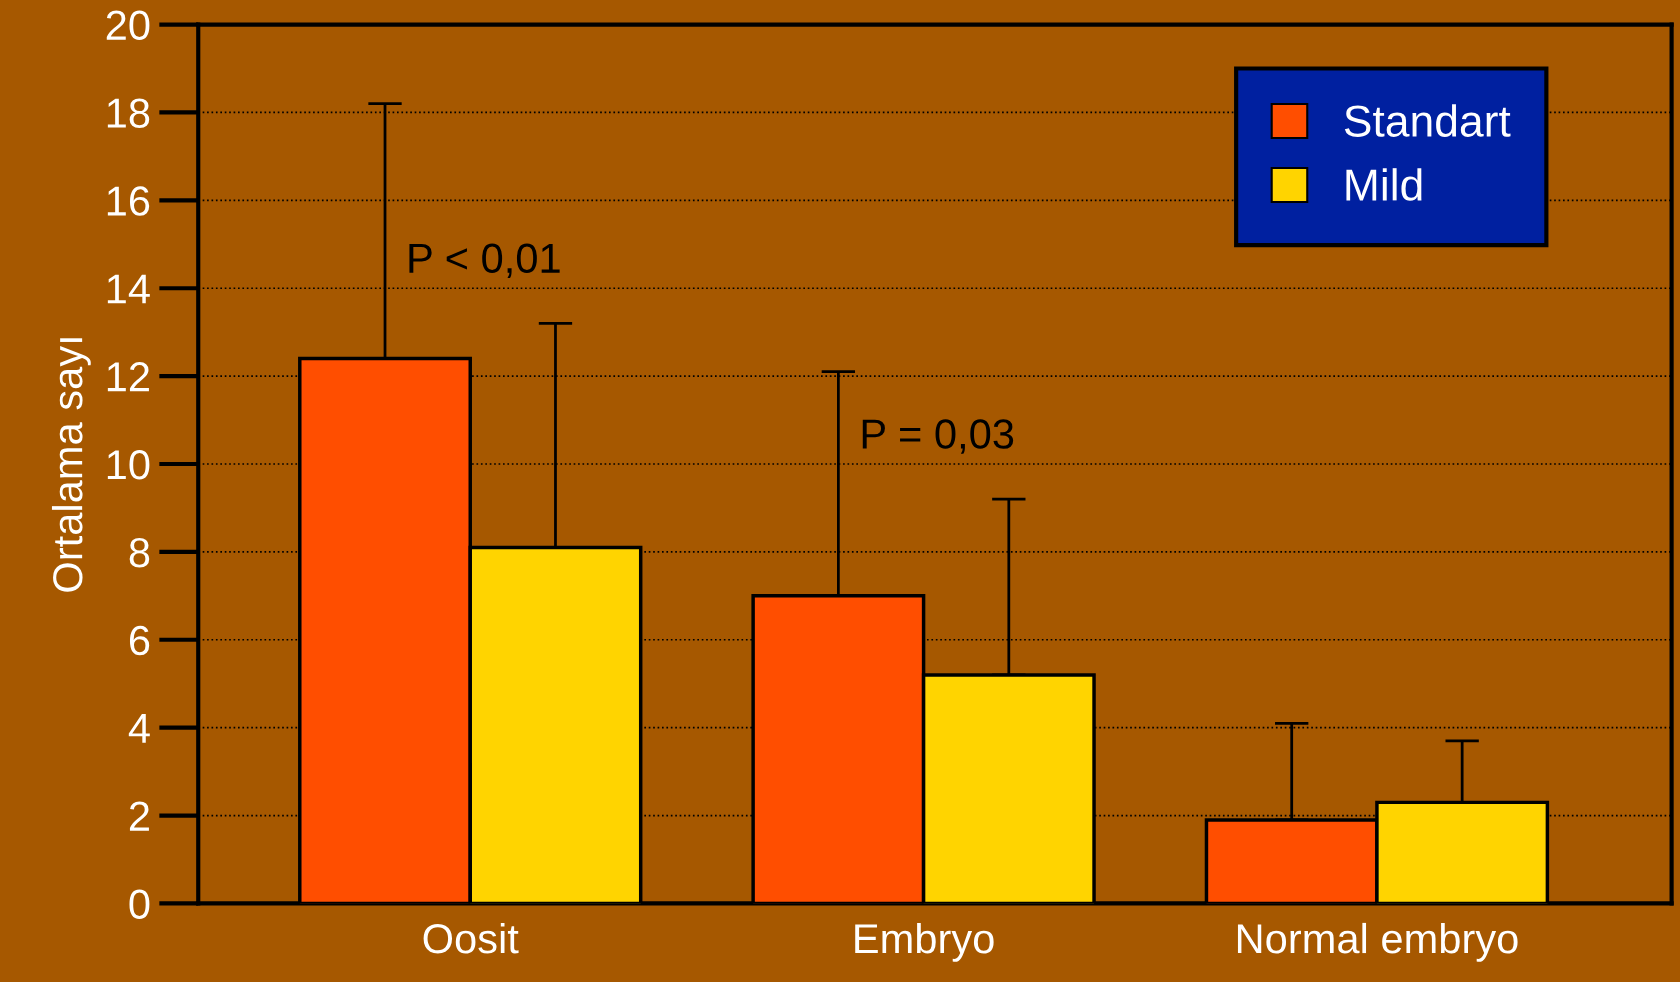 The width and height of the screenshot is (1680, 982). What do you see at coordinates (139, 904) in the screenshot?
I see `y-tick-label: 0` at bounding box center [139, 904].